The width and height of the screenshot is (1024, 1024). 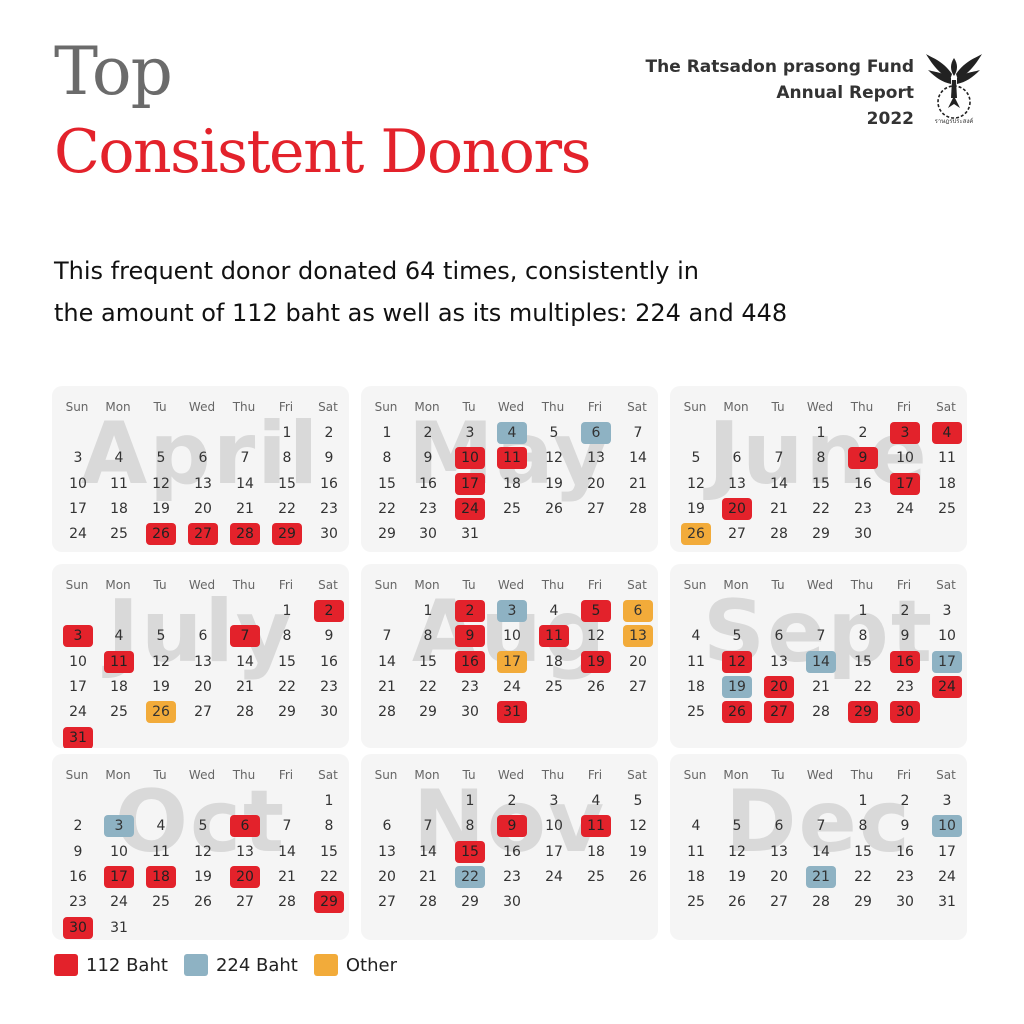 I want to click on legend-item-224: 224 Baht, so click(x=240, y=965).